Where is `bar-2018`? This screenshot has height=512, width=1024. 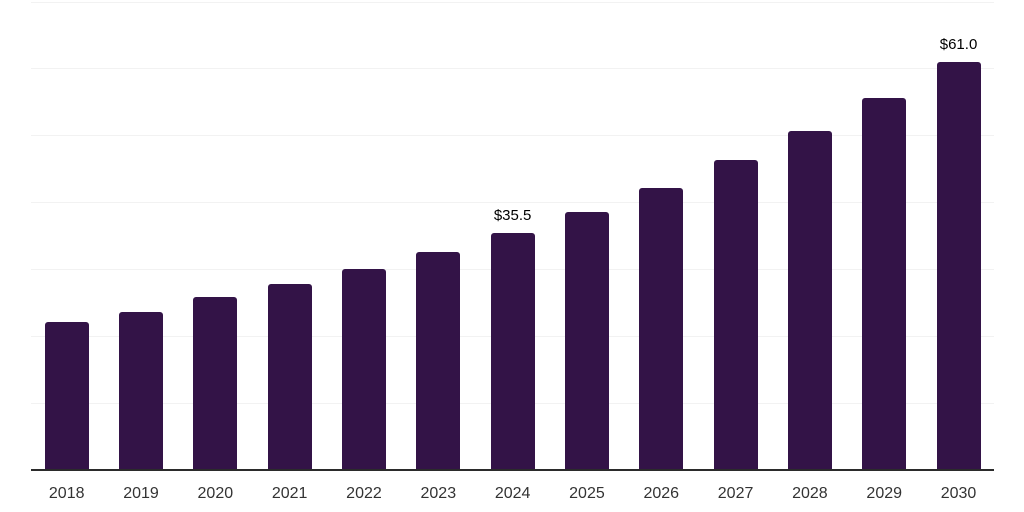 bar-2018 is located at coordinates (66, 396).